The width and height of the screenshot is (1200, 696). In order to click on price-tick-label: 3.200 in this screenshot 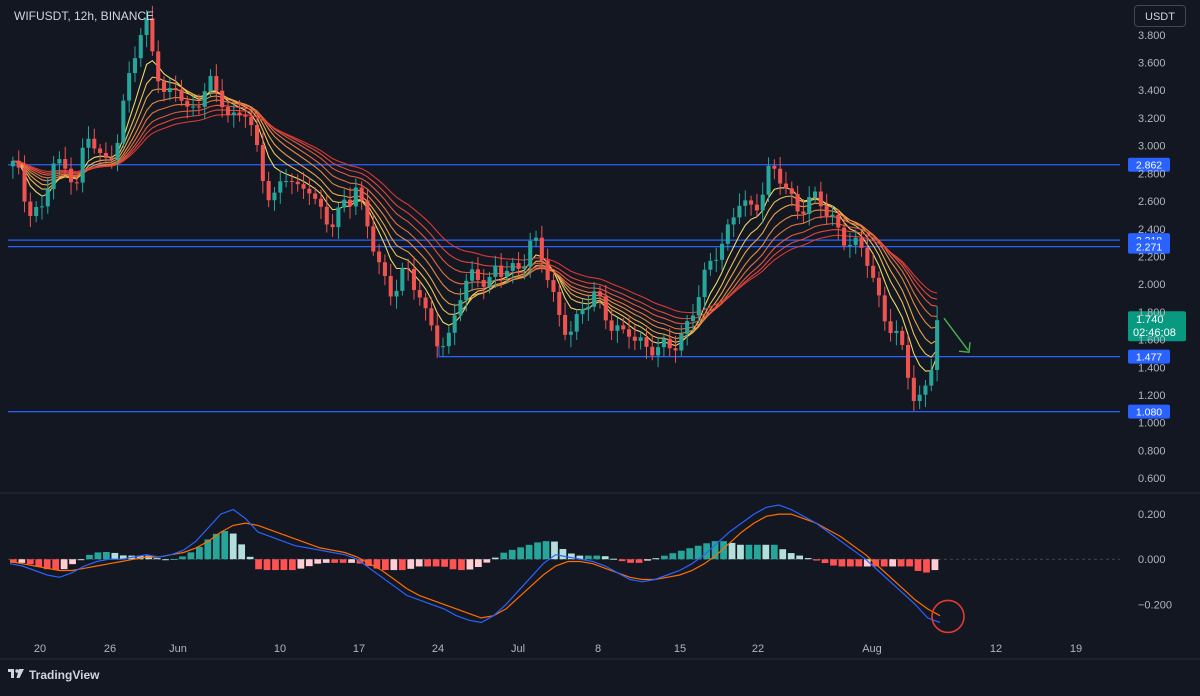, I will do `click(1152, 119)`.